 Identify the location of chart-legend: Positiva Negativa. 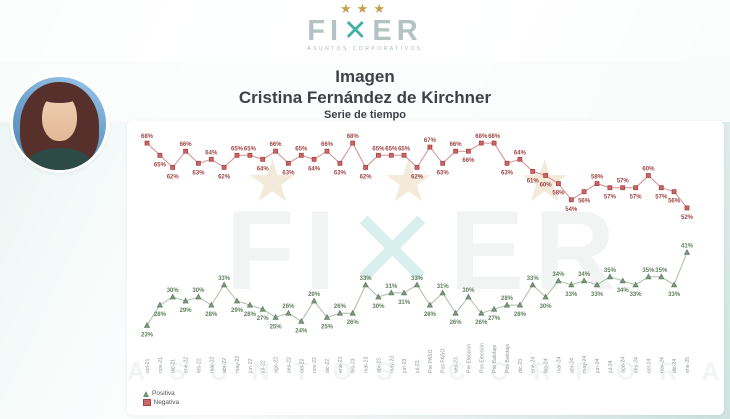
(161, 398).